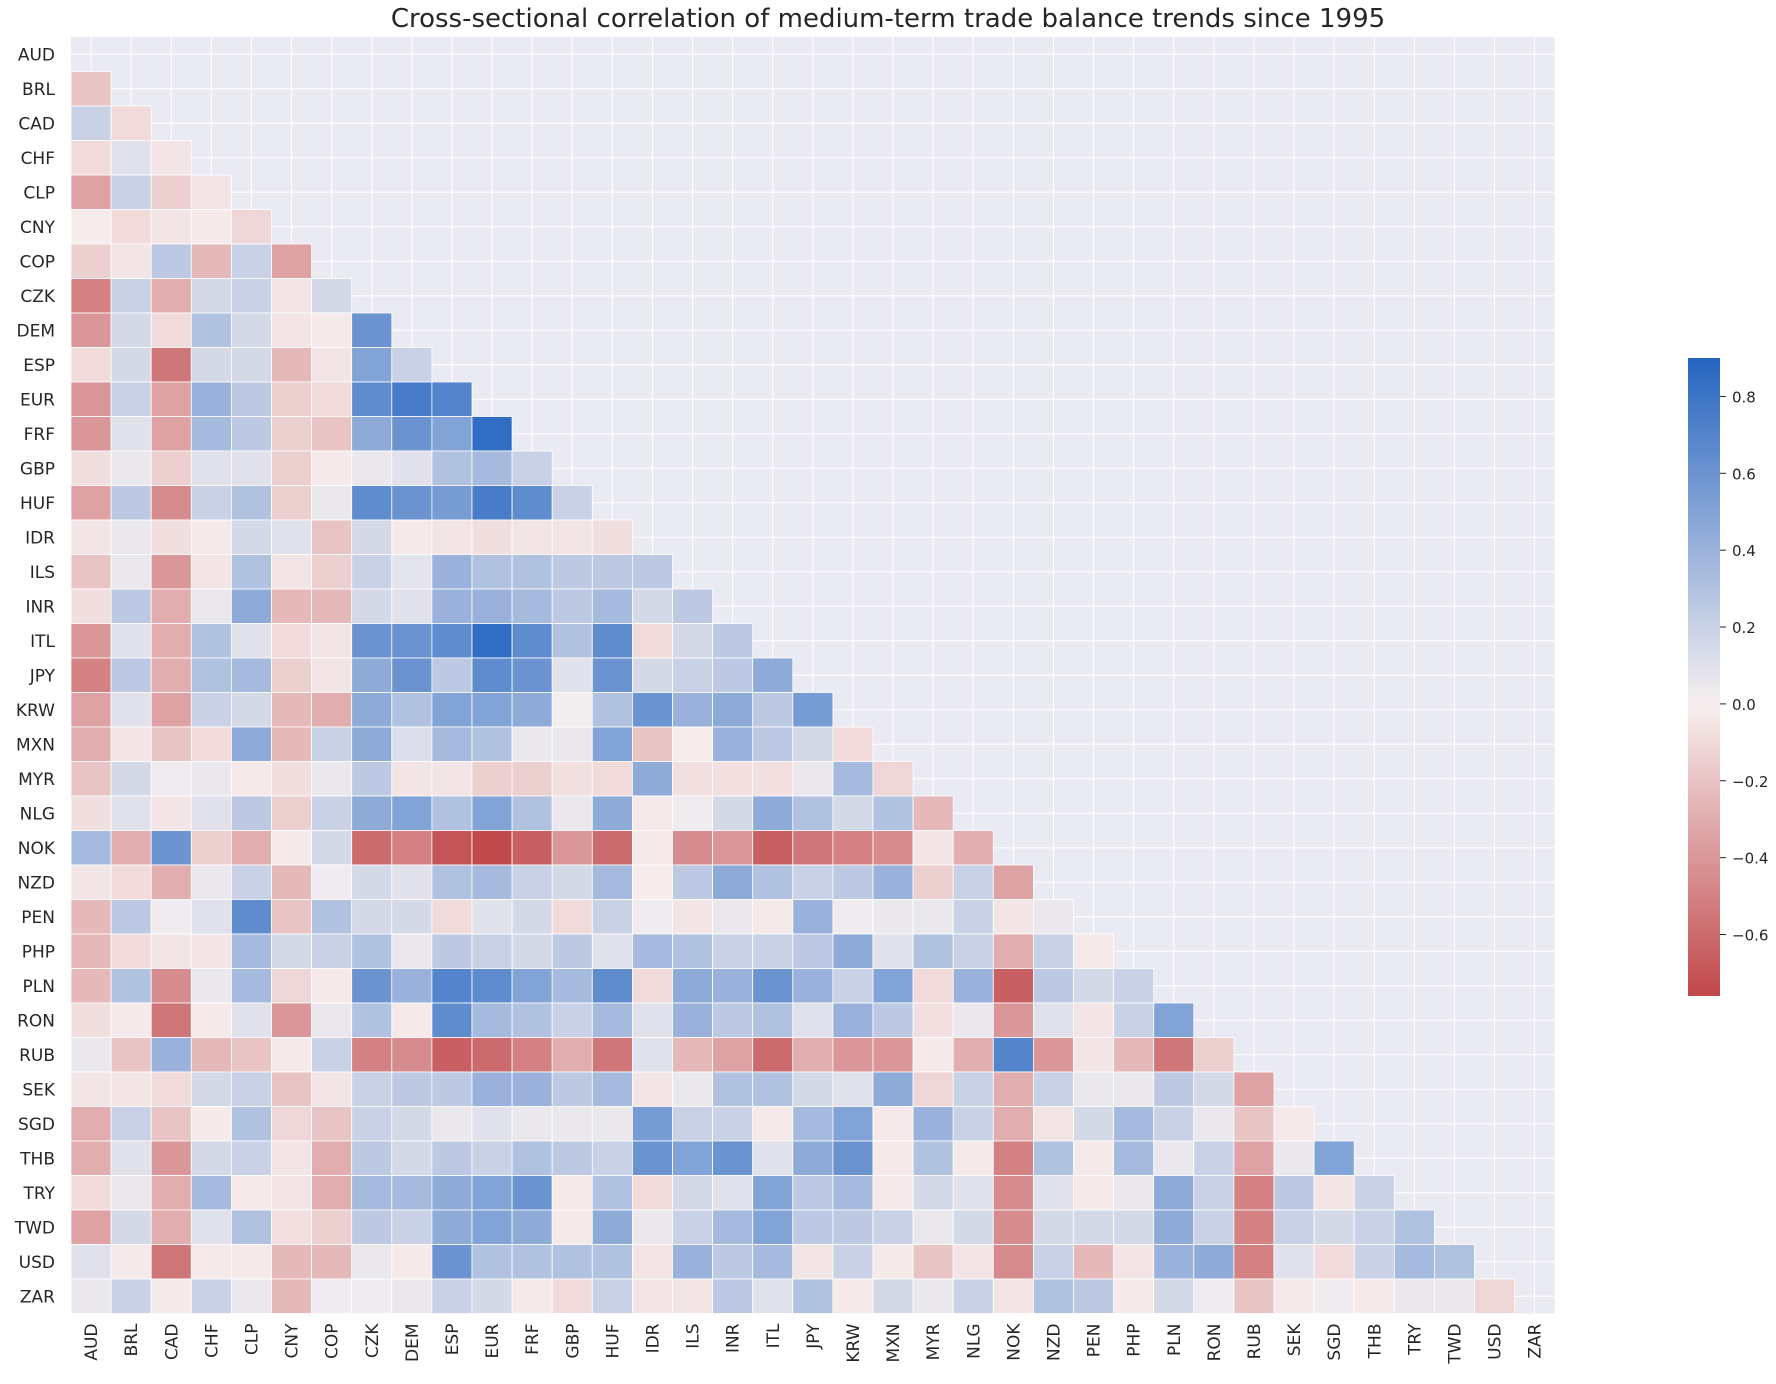  Describe the element at coordinates (251, 503) in the screenshot. I see `heatmap-cell-HUF-CLP` at that location.